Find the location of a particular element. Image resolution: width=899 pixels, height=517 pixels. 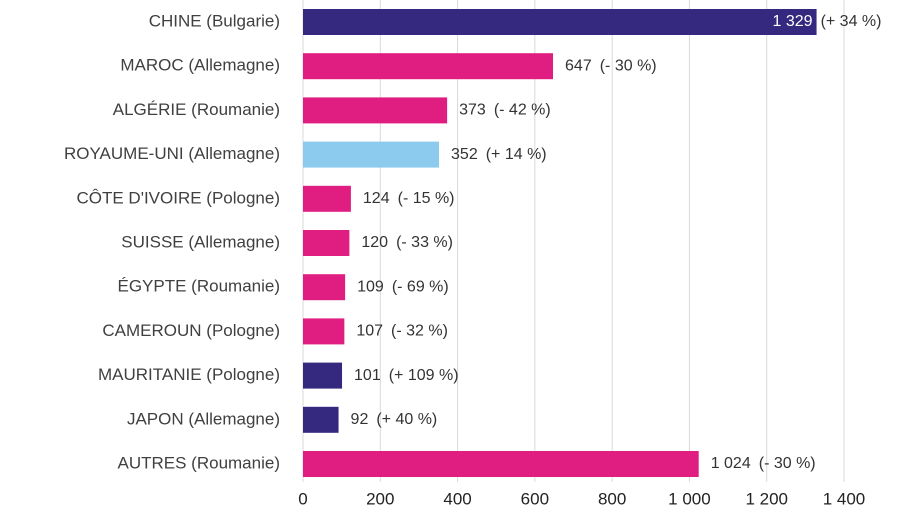

value-label: 92 is located at coordinates (360, 419).